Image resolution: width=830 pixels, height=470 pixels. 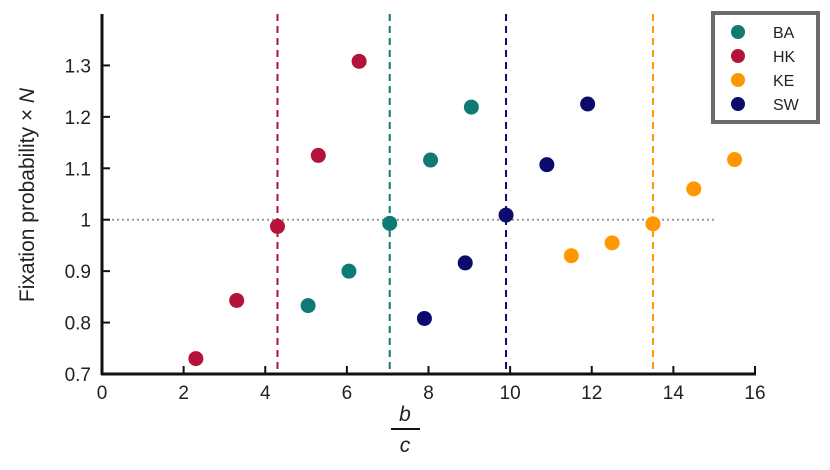 I want to click on y-tick-label: 0.7, so click(x=78, y=375).